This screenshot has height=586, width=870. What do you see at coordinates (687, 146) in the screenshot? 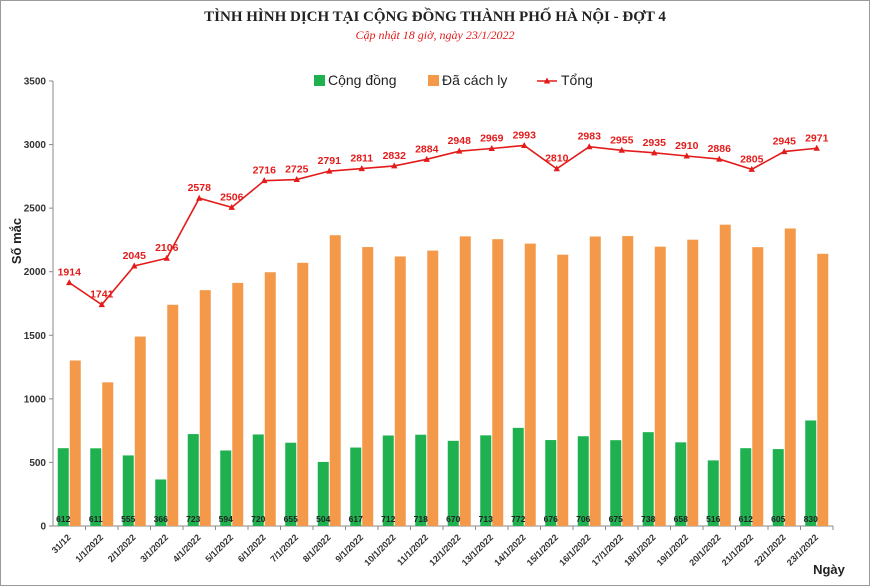
I see `total-value-label: 2910` at bounding box center [687, 146].